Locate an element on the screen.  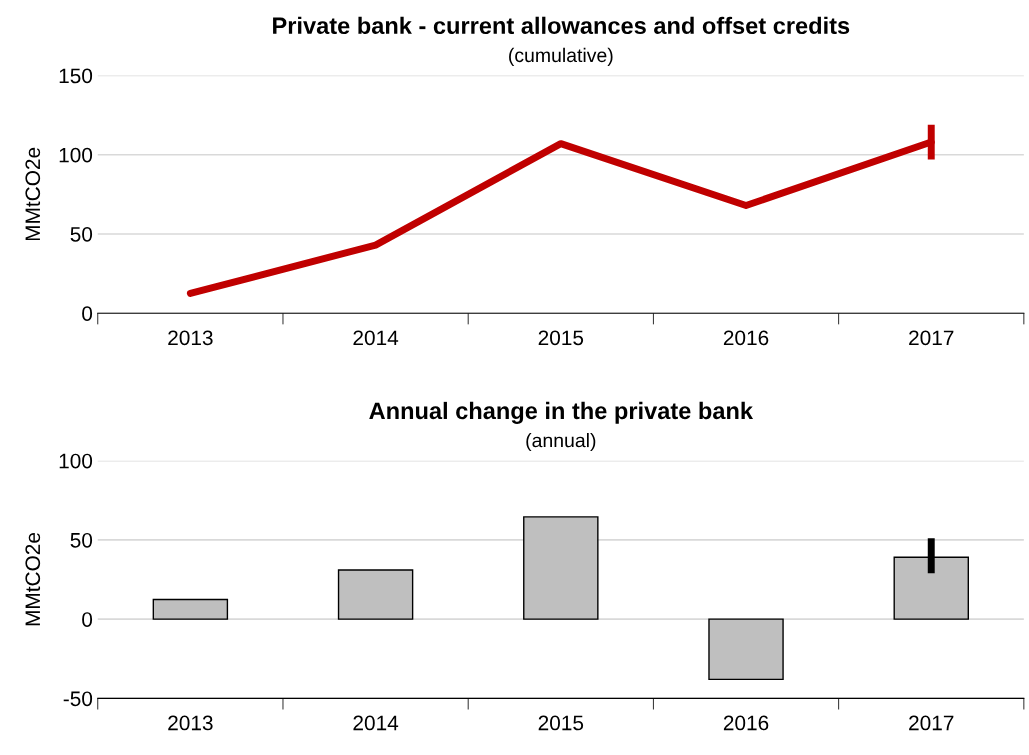
chart-subtitle: (cumulative) is located at coordinates (561, 56).